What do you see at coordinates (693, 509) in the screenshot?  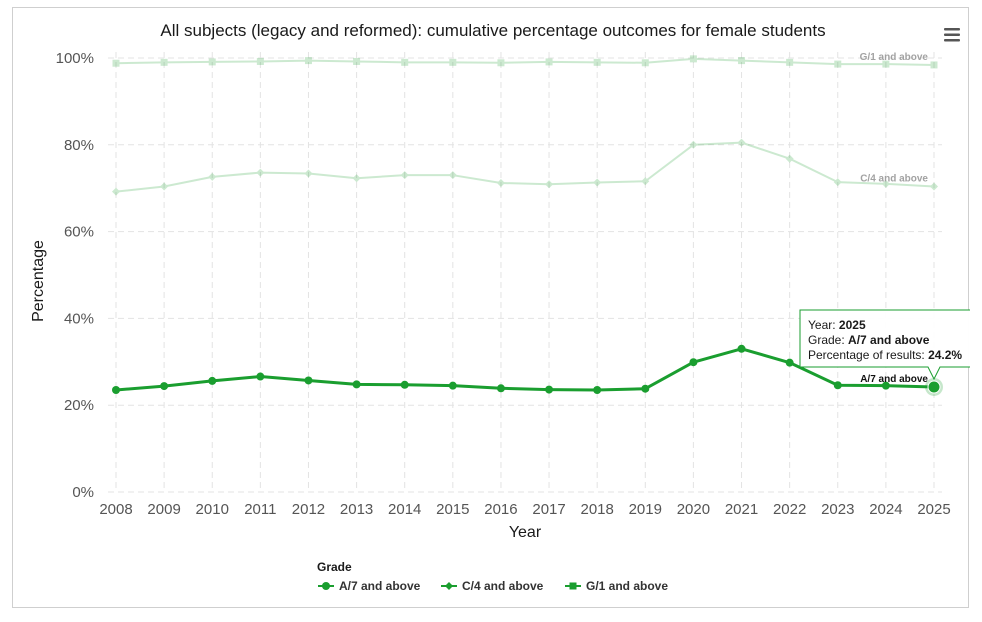 I see `x-tick-label: 2020` at bounding box center [693, 509].